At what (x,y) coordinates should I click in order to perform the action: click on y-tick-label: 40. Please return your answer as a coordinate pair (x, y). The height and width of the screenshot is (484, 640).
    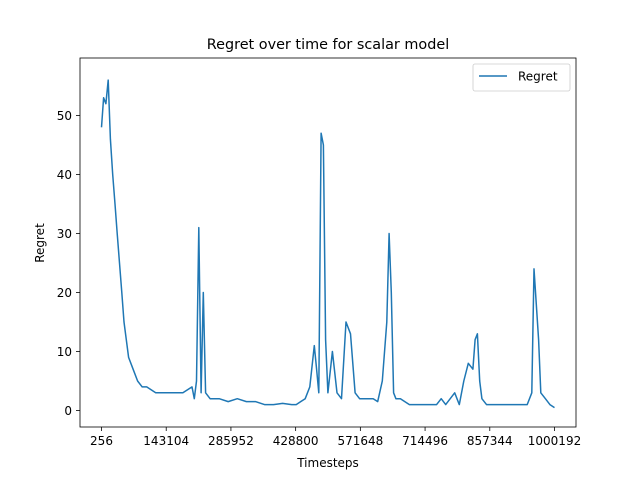
    Looking at the image, I should click on (64, 175).